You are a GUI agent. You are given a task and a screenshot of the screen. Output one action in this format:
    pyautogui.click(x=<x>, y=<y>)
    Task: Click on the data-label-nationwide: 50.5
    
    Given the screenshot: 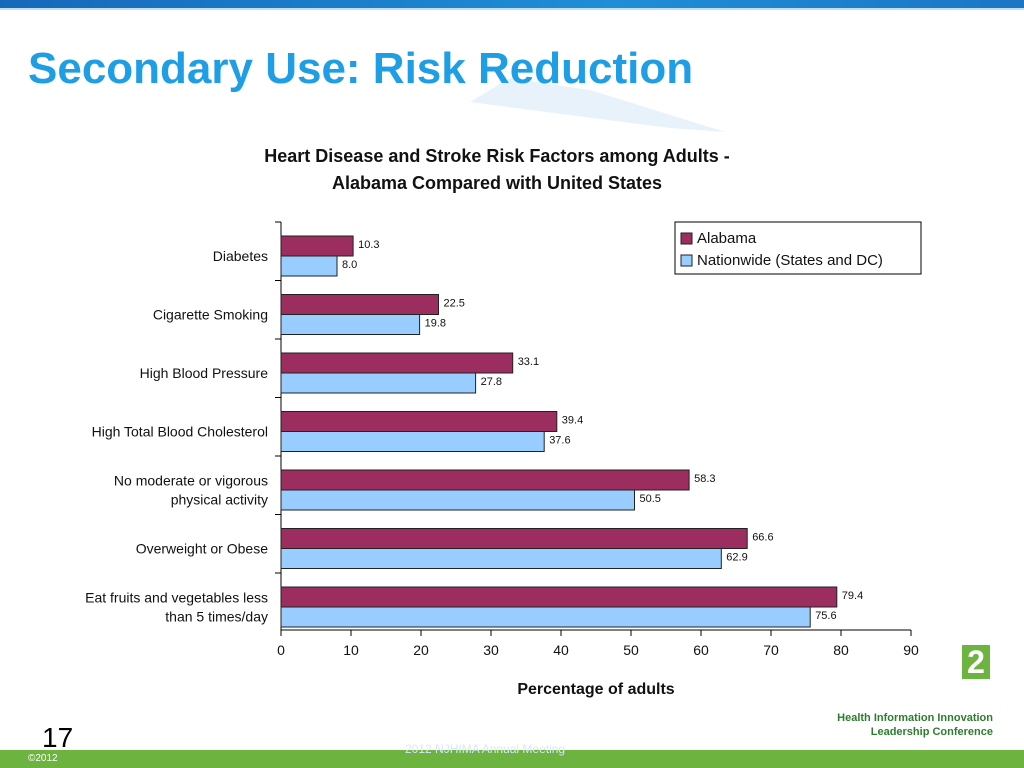 What is the action you would take?
    pyautogui.click(x=650, y=499)
    